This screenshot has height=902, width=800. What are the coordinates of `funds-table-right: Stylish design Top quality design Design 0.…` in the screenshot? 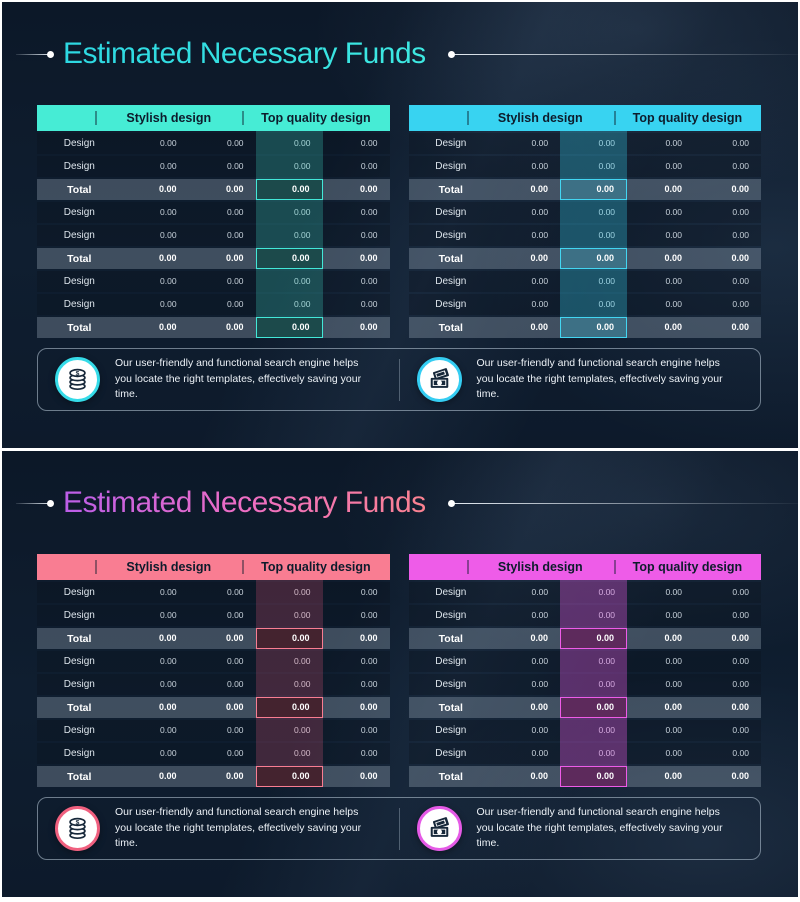 It's located at (584, 221).